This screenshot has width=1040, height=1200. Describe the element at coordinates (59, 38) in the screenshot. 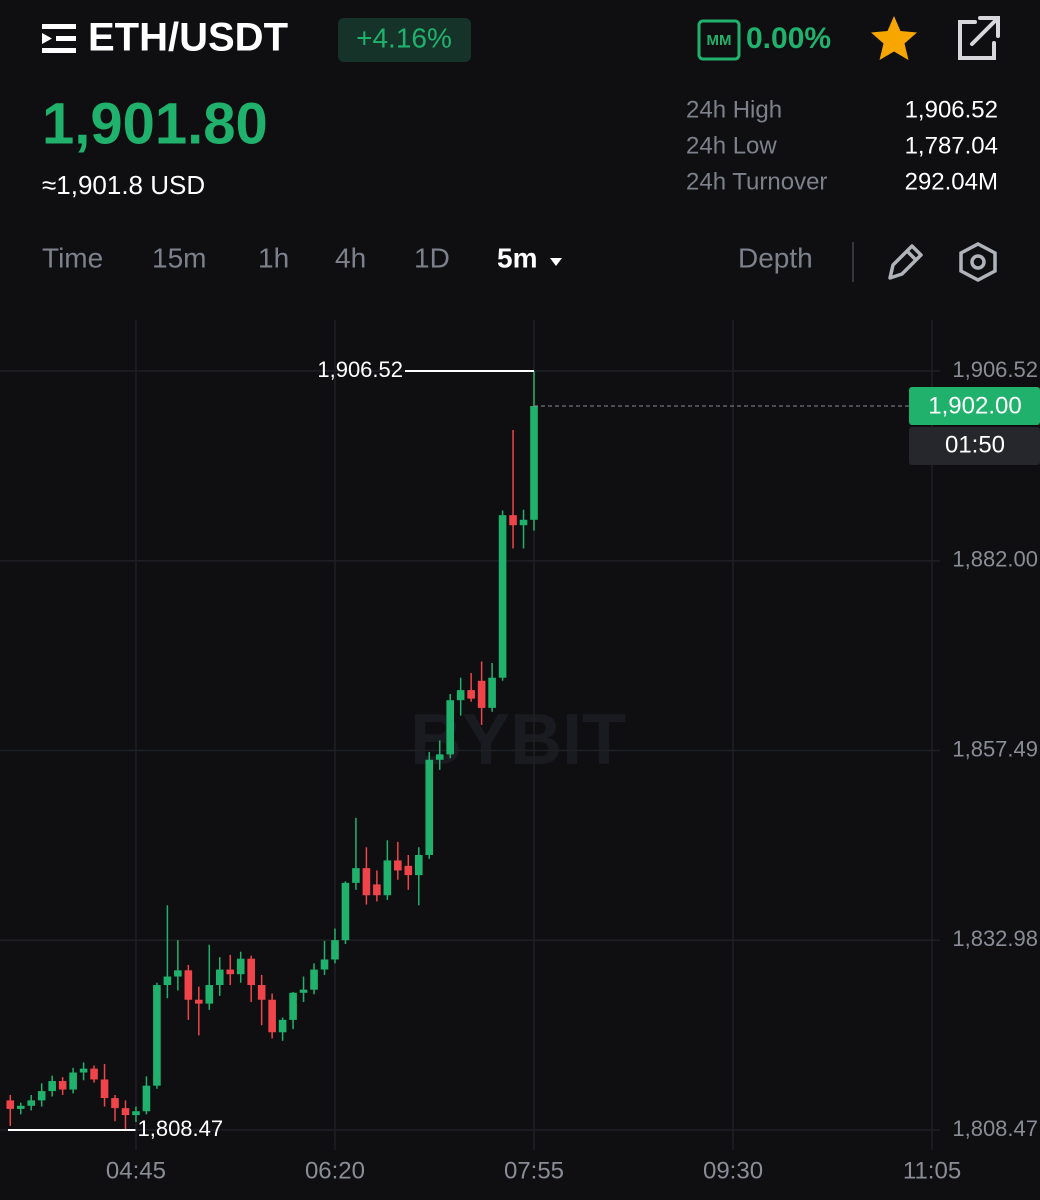

I see `menu-icon` at that location.